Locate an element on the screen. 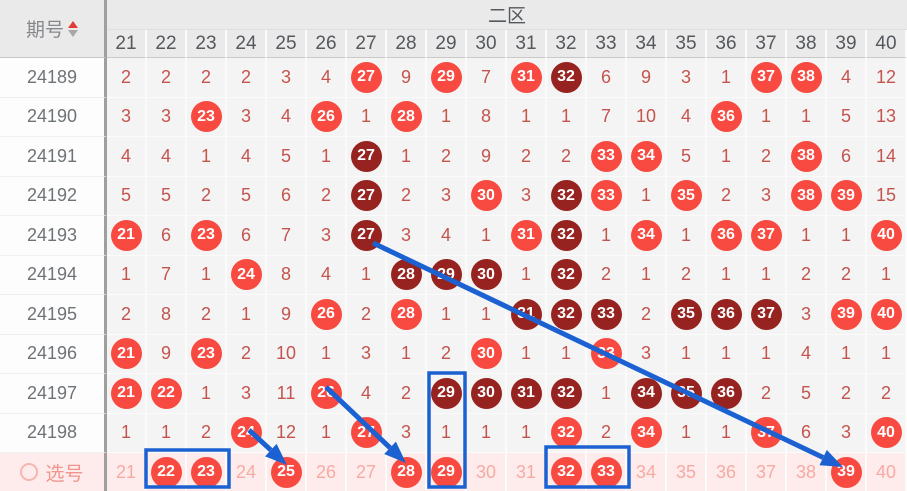 The image size is (907, 491). drawn-number-ball: 21 is located at coordinates (126, 354).